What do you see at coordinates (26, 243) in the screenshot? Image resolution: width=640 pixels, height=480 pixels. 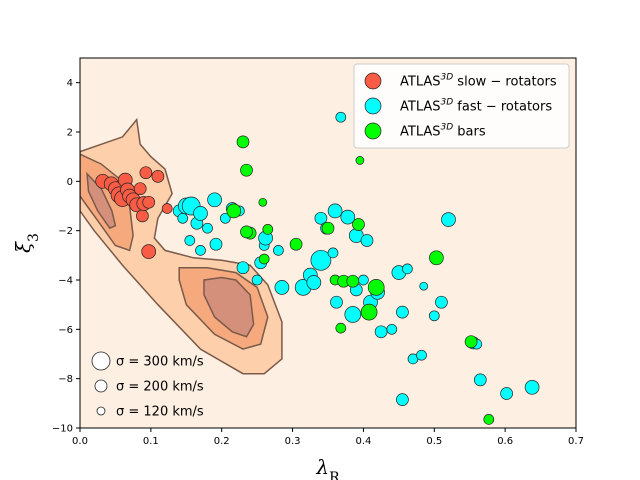 I see `y-axis-label: ξ3` at bounding box center [26, 243].